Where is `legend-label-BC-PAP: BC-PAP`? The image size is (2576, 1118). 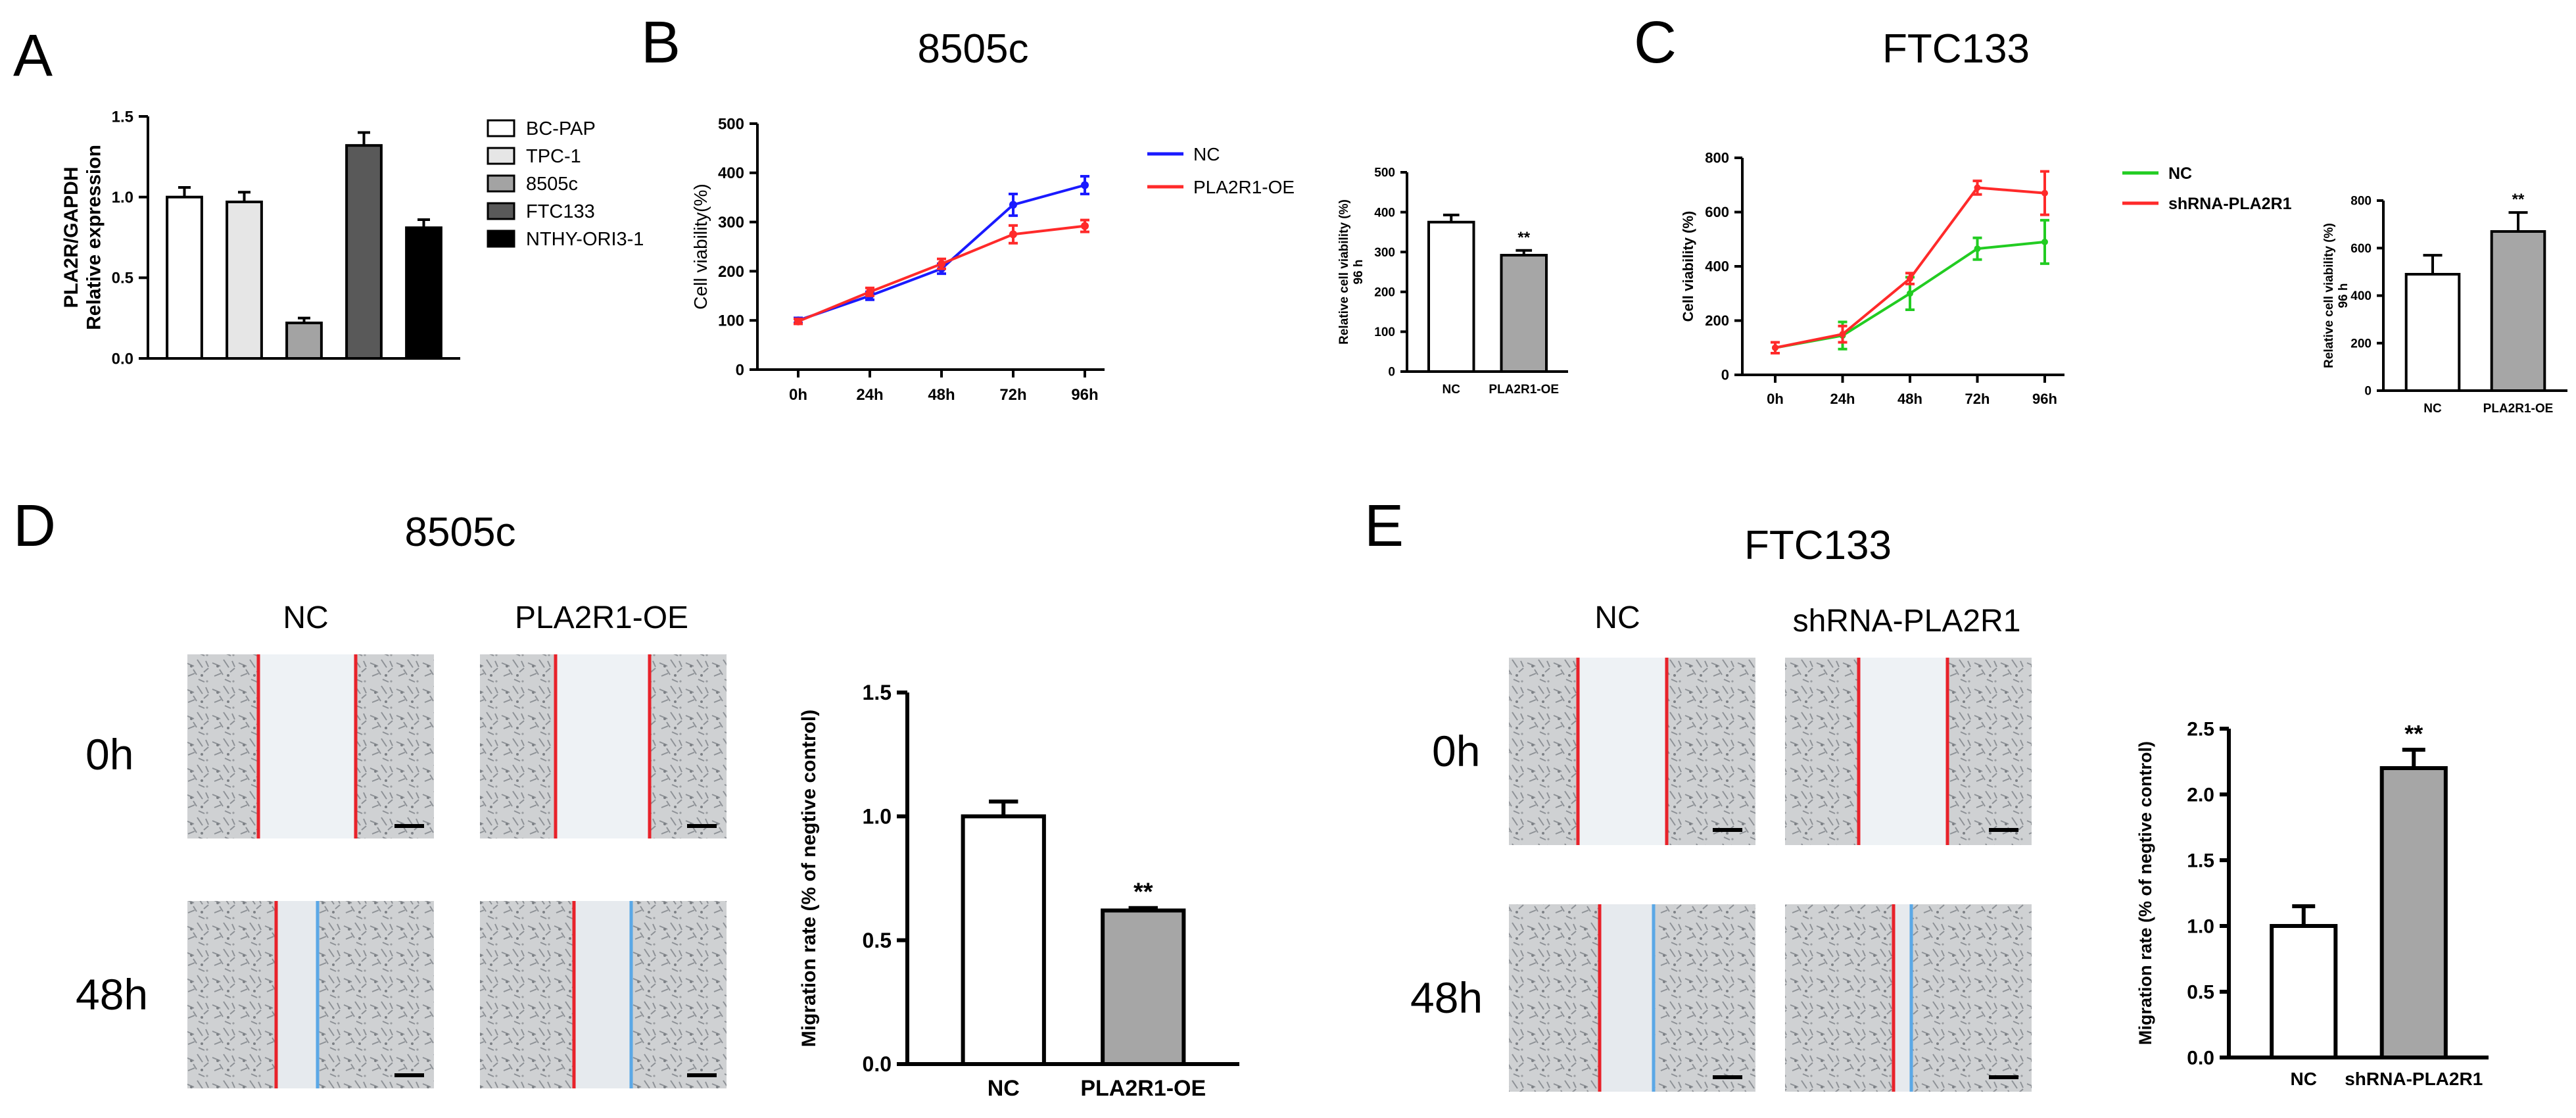
legend-label-BC-PAP: BC-PAP is located at coordinates (561, 128).